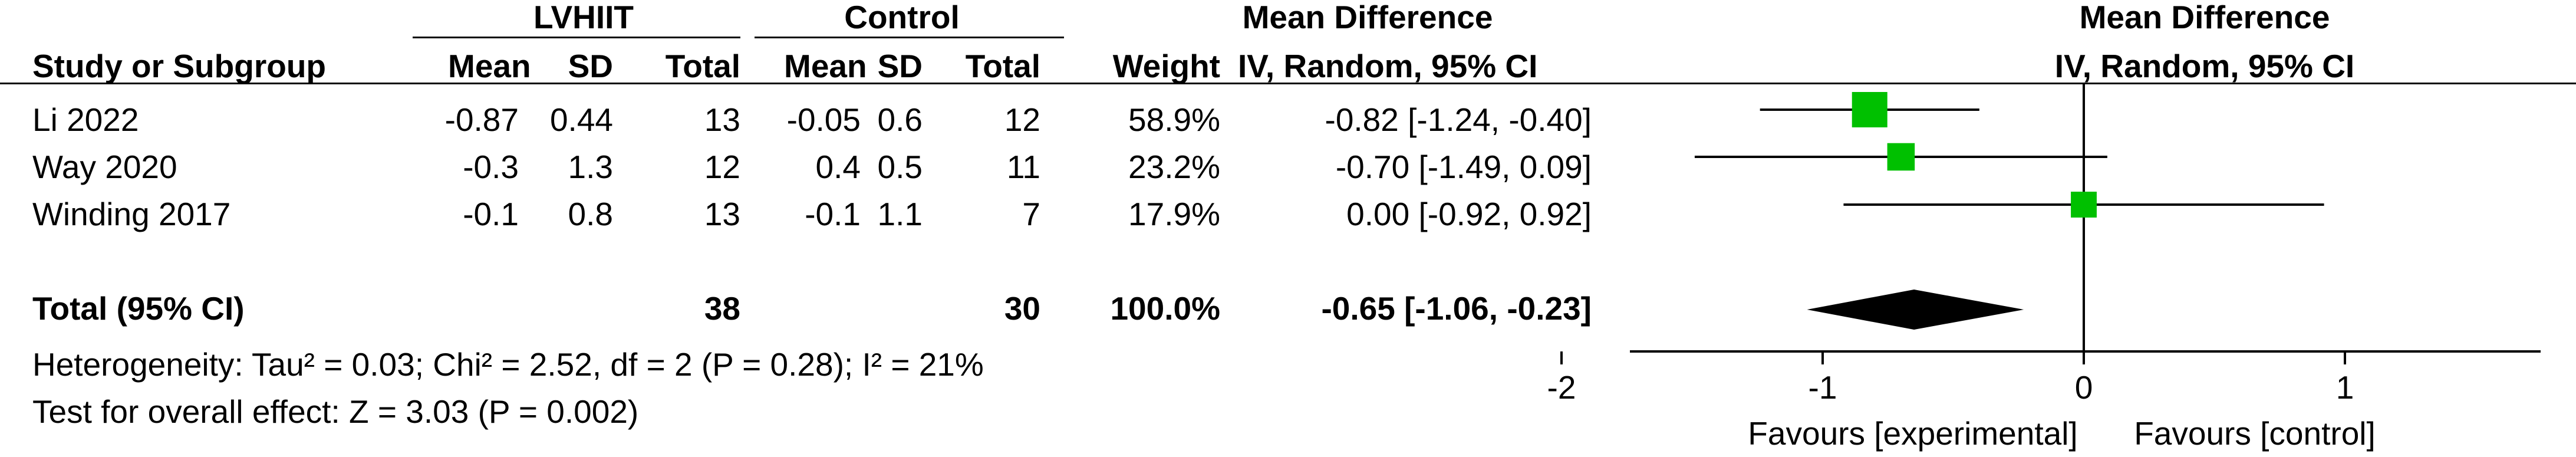 The image size is (2576, 457). Describe the element at coordinates (838, 167) in the screenshot. I see `ctrl-mean: 0.4` at that location.